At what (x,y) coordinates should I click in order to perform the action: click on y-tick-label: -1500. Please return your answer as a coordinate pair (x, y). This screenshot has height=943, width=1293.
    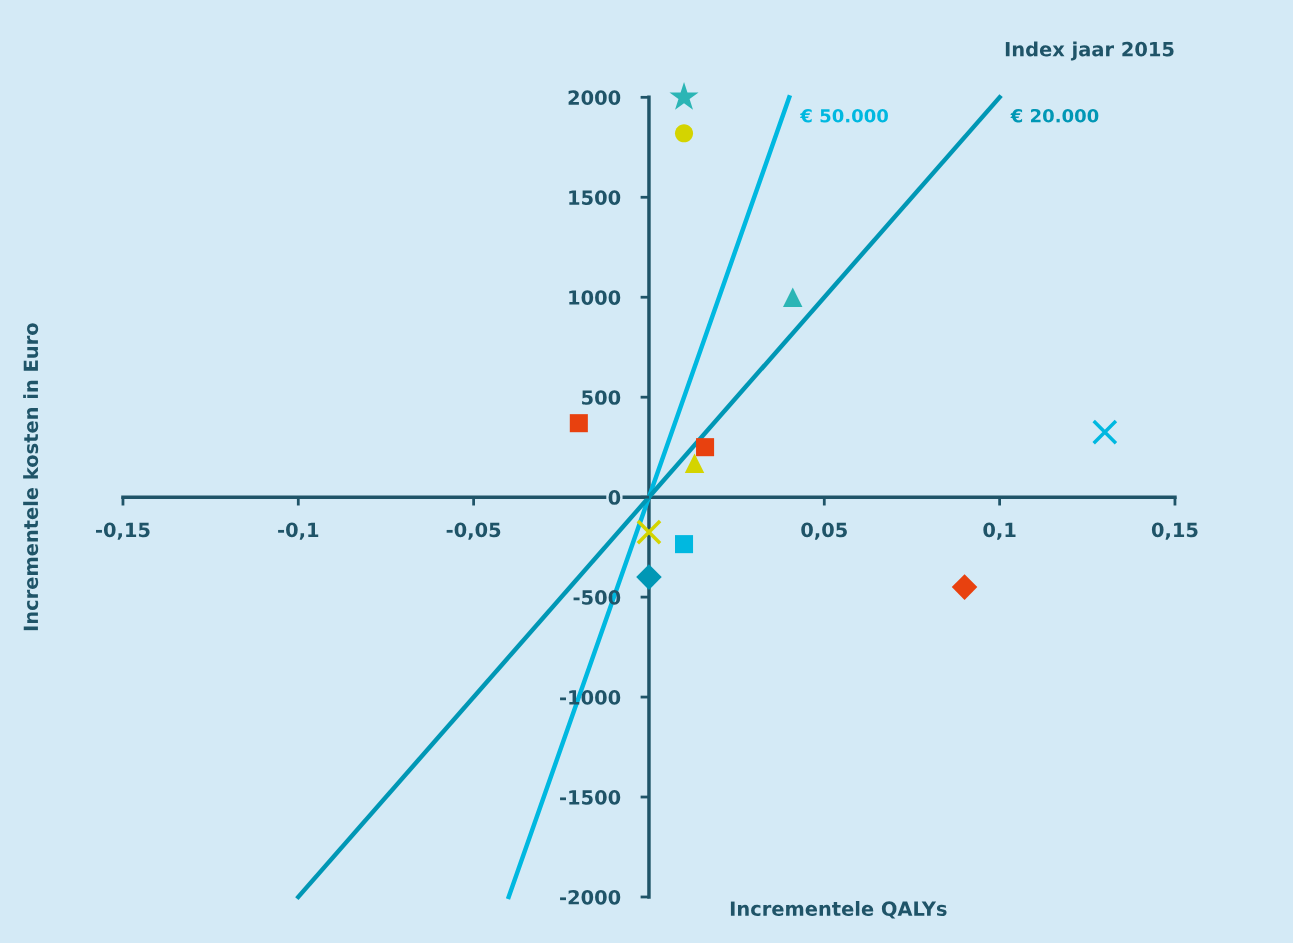
    Looking at the image, I should click on (590, 797).